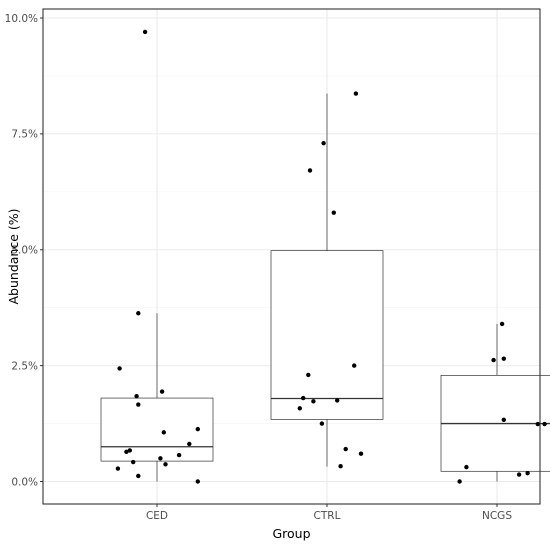  Describe the element at coordinates (24, 366) in the screenshot. I see `y-tick-label: 2.5%` at that location.